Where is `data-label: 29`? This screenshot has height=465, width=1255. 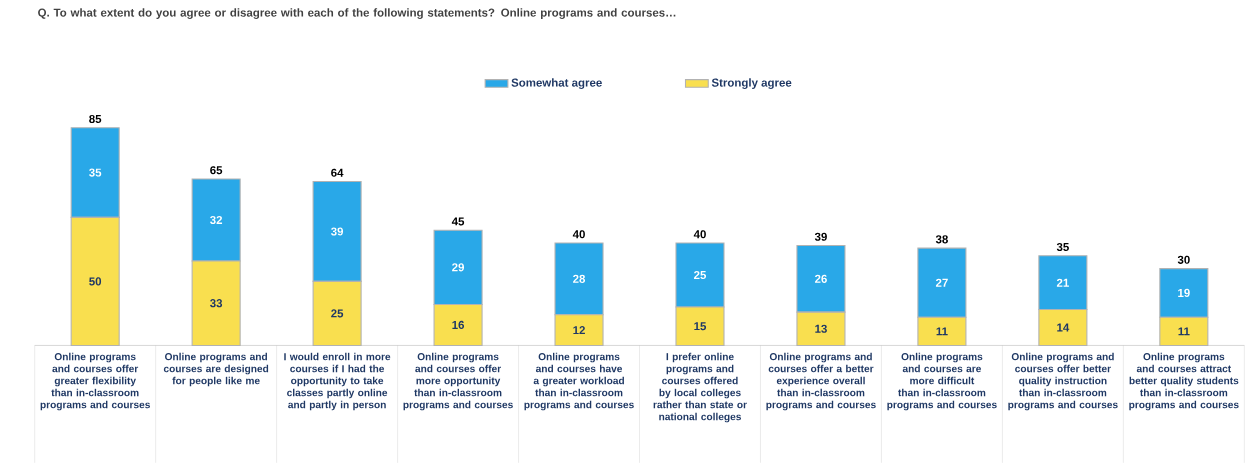
data-label: 29 is located at coordinates (458, 267).